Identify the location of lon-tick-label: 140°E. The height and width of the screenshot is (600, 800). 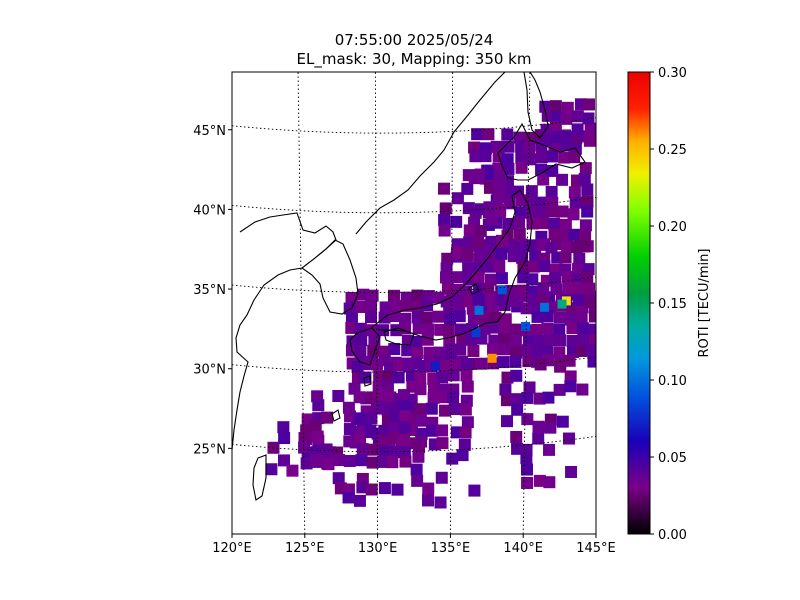
(523, 548).